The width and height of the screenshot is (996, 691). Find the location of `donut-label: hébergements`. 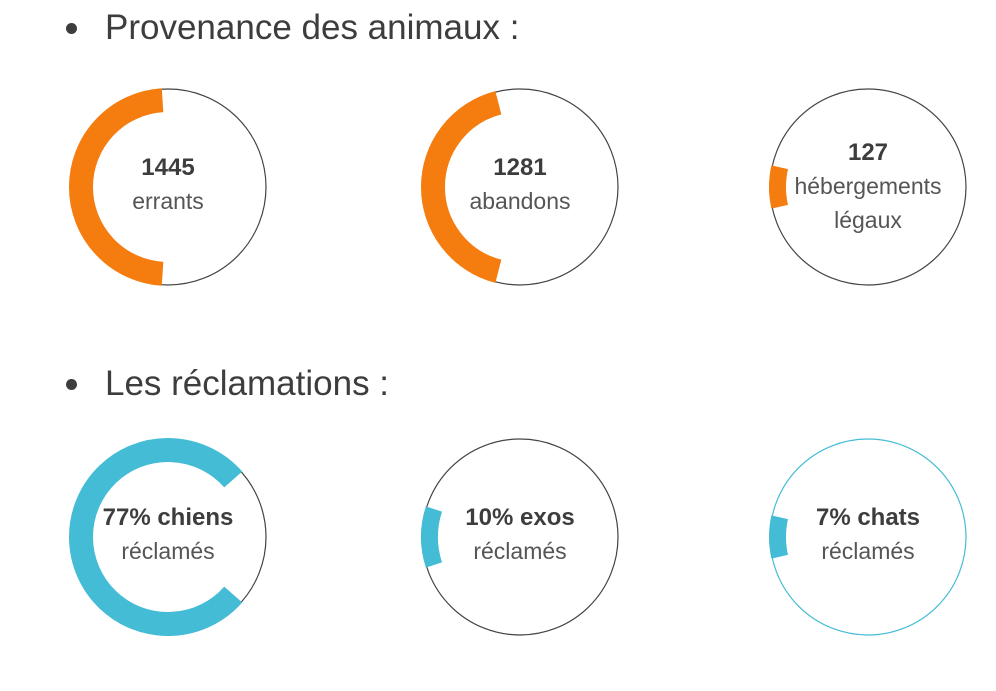

donut-label: hébergements is located at coordinates (867, 186).